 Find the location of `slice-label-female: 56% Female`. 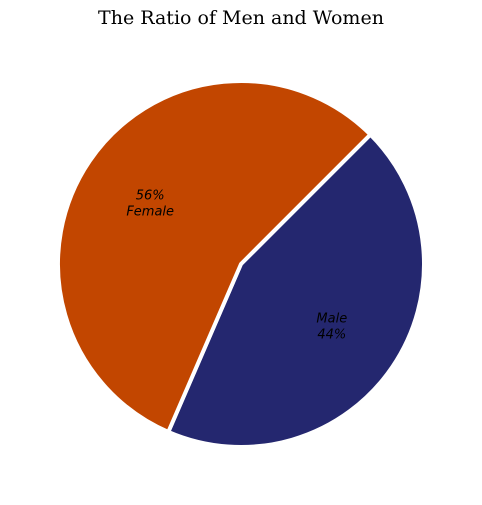

slice-label-female: 56% Female is located at coordinates (150, 203).